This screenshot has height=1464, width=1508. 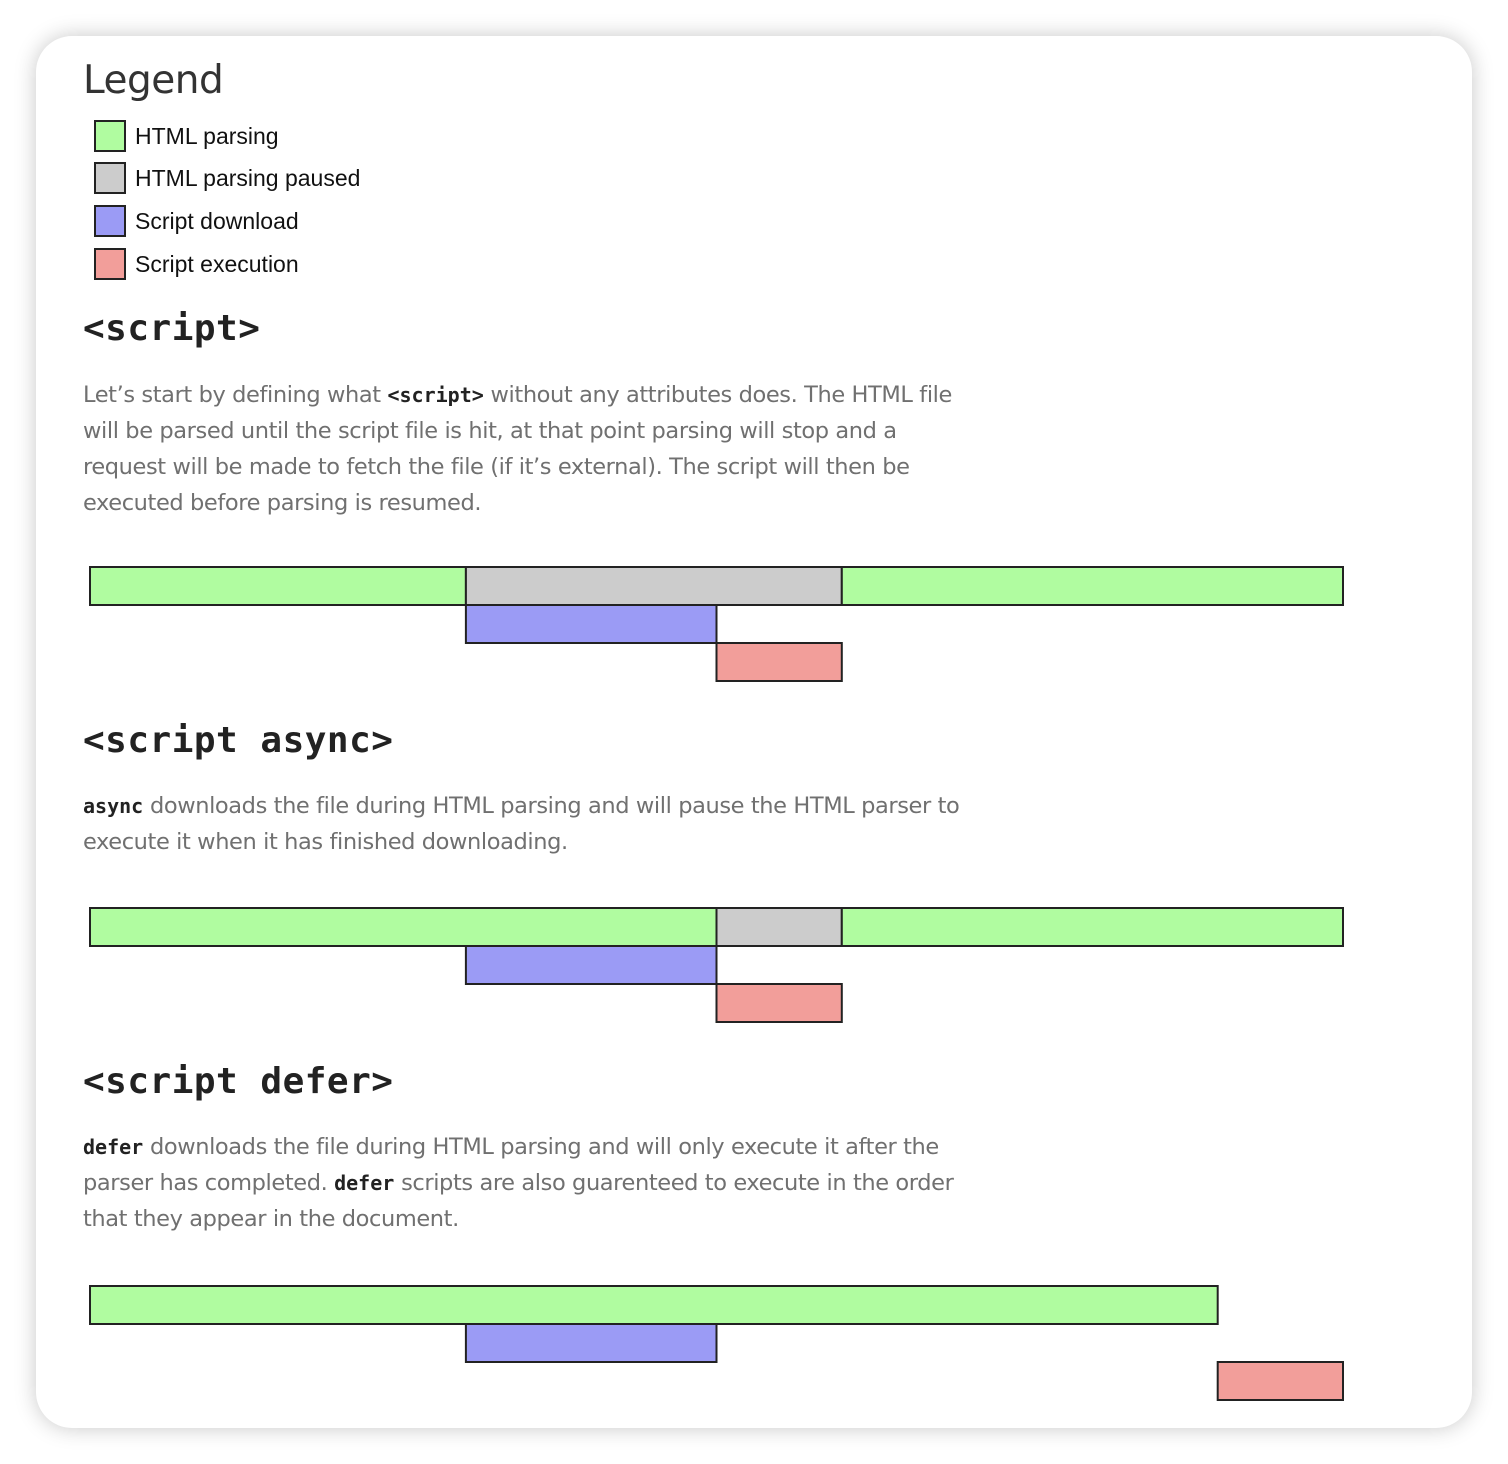 I want to click on legend-item-html-parsing-paused: HTML parsing paused, so click(x=227, y=178).